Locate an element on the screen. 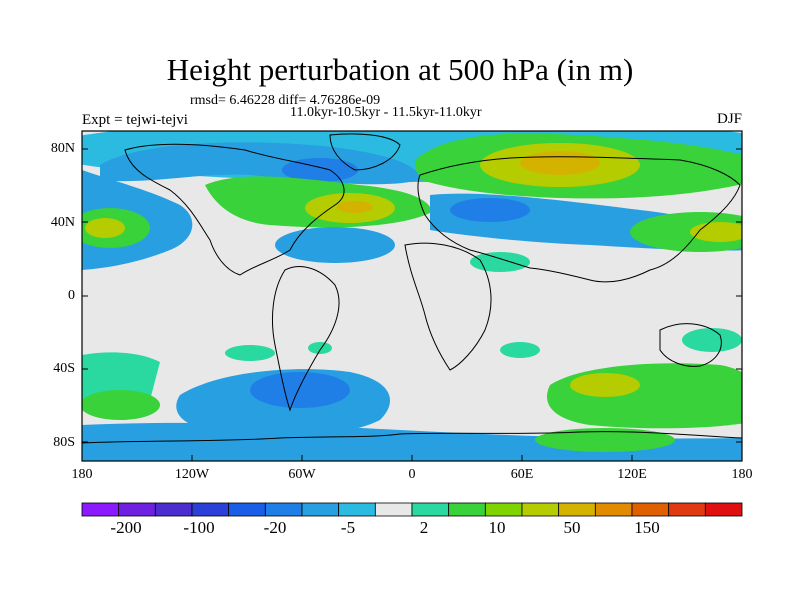 The height and width of the screenshot is (600, 800). coast-north-america is located at coordinates (234, 209).